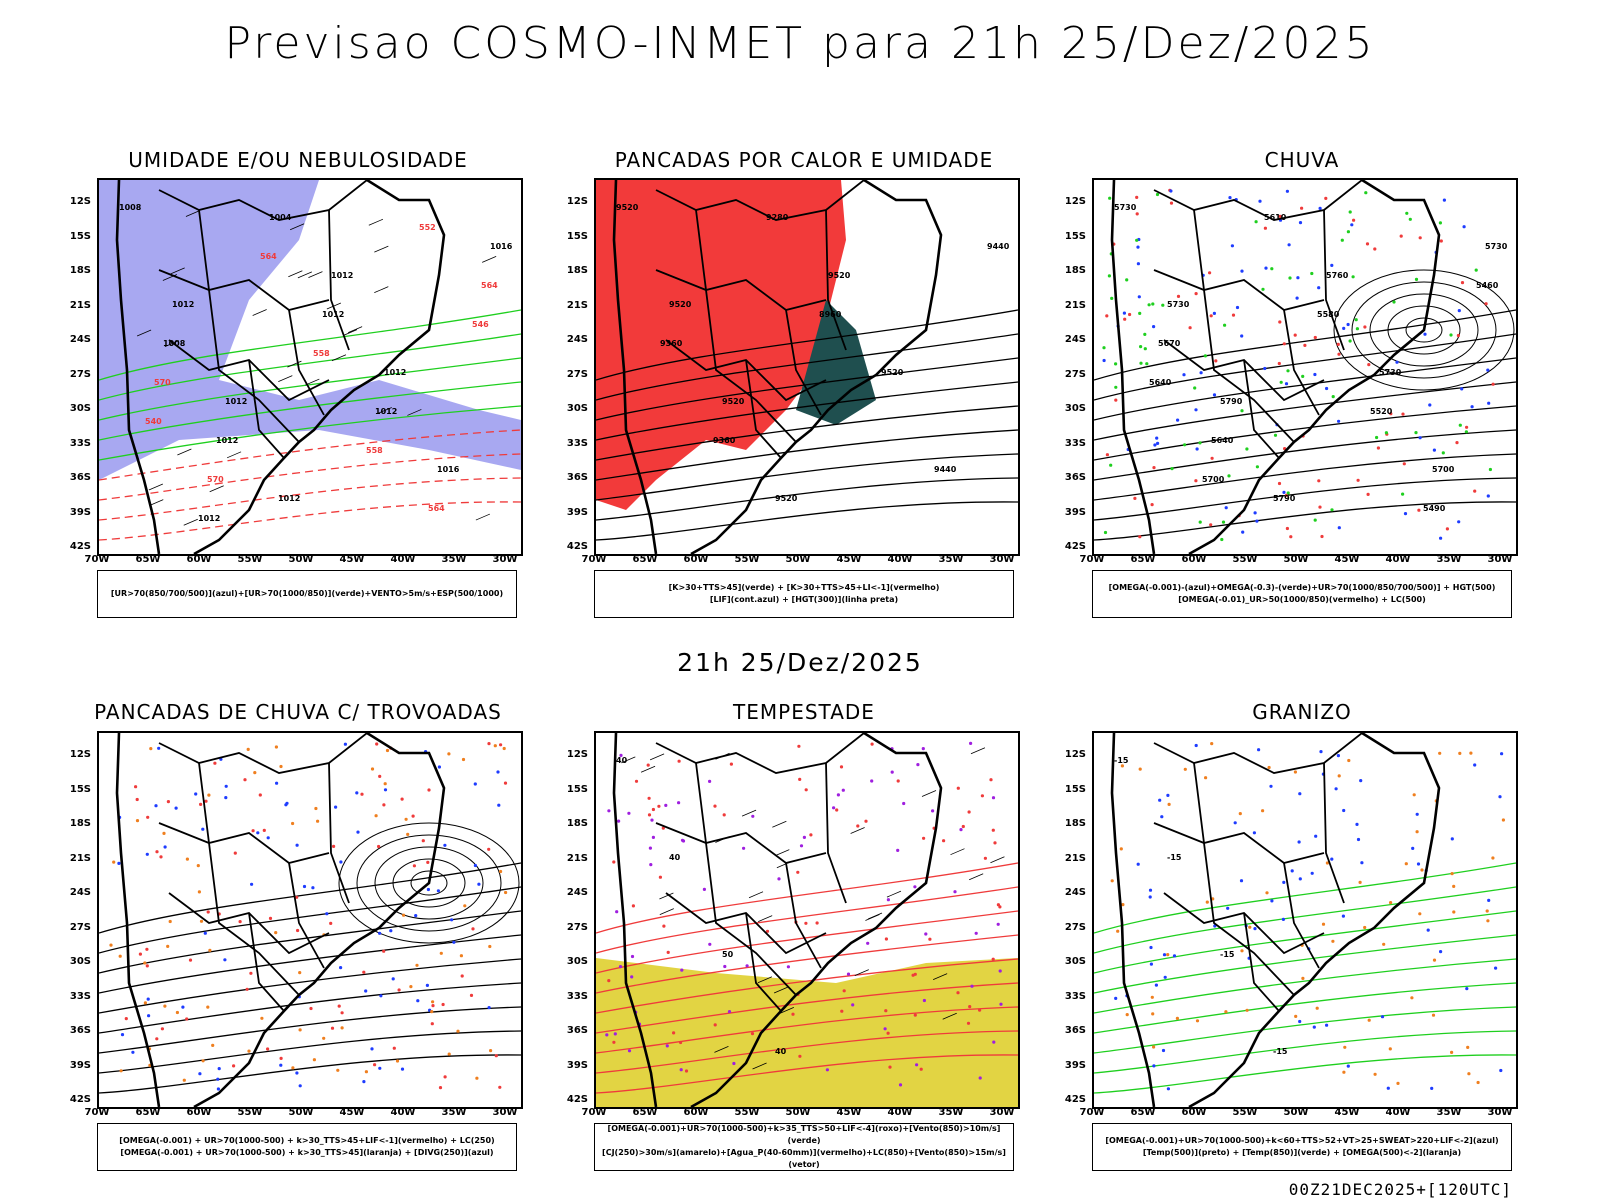  What do you see at coordinates (80, 201) in the screenshot?
I see `lat-tick-label: 12S` at bounding box center [80, 201].